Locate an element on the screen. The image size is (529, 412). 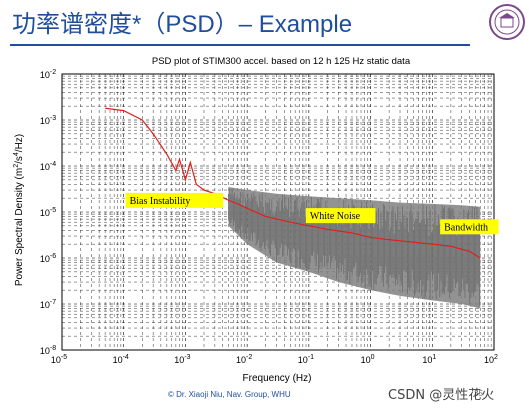
university-logo is located at coordinates (507, 22).